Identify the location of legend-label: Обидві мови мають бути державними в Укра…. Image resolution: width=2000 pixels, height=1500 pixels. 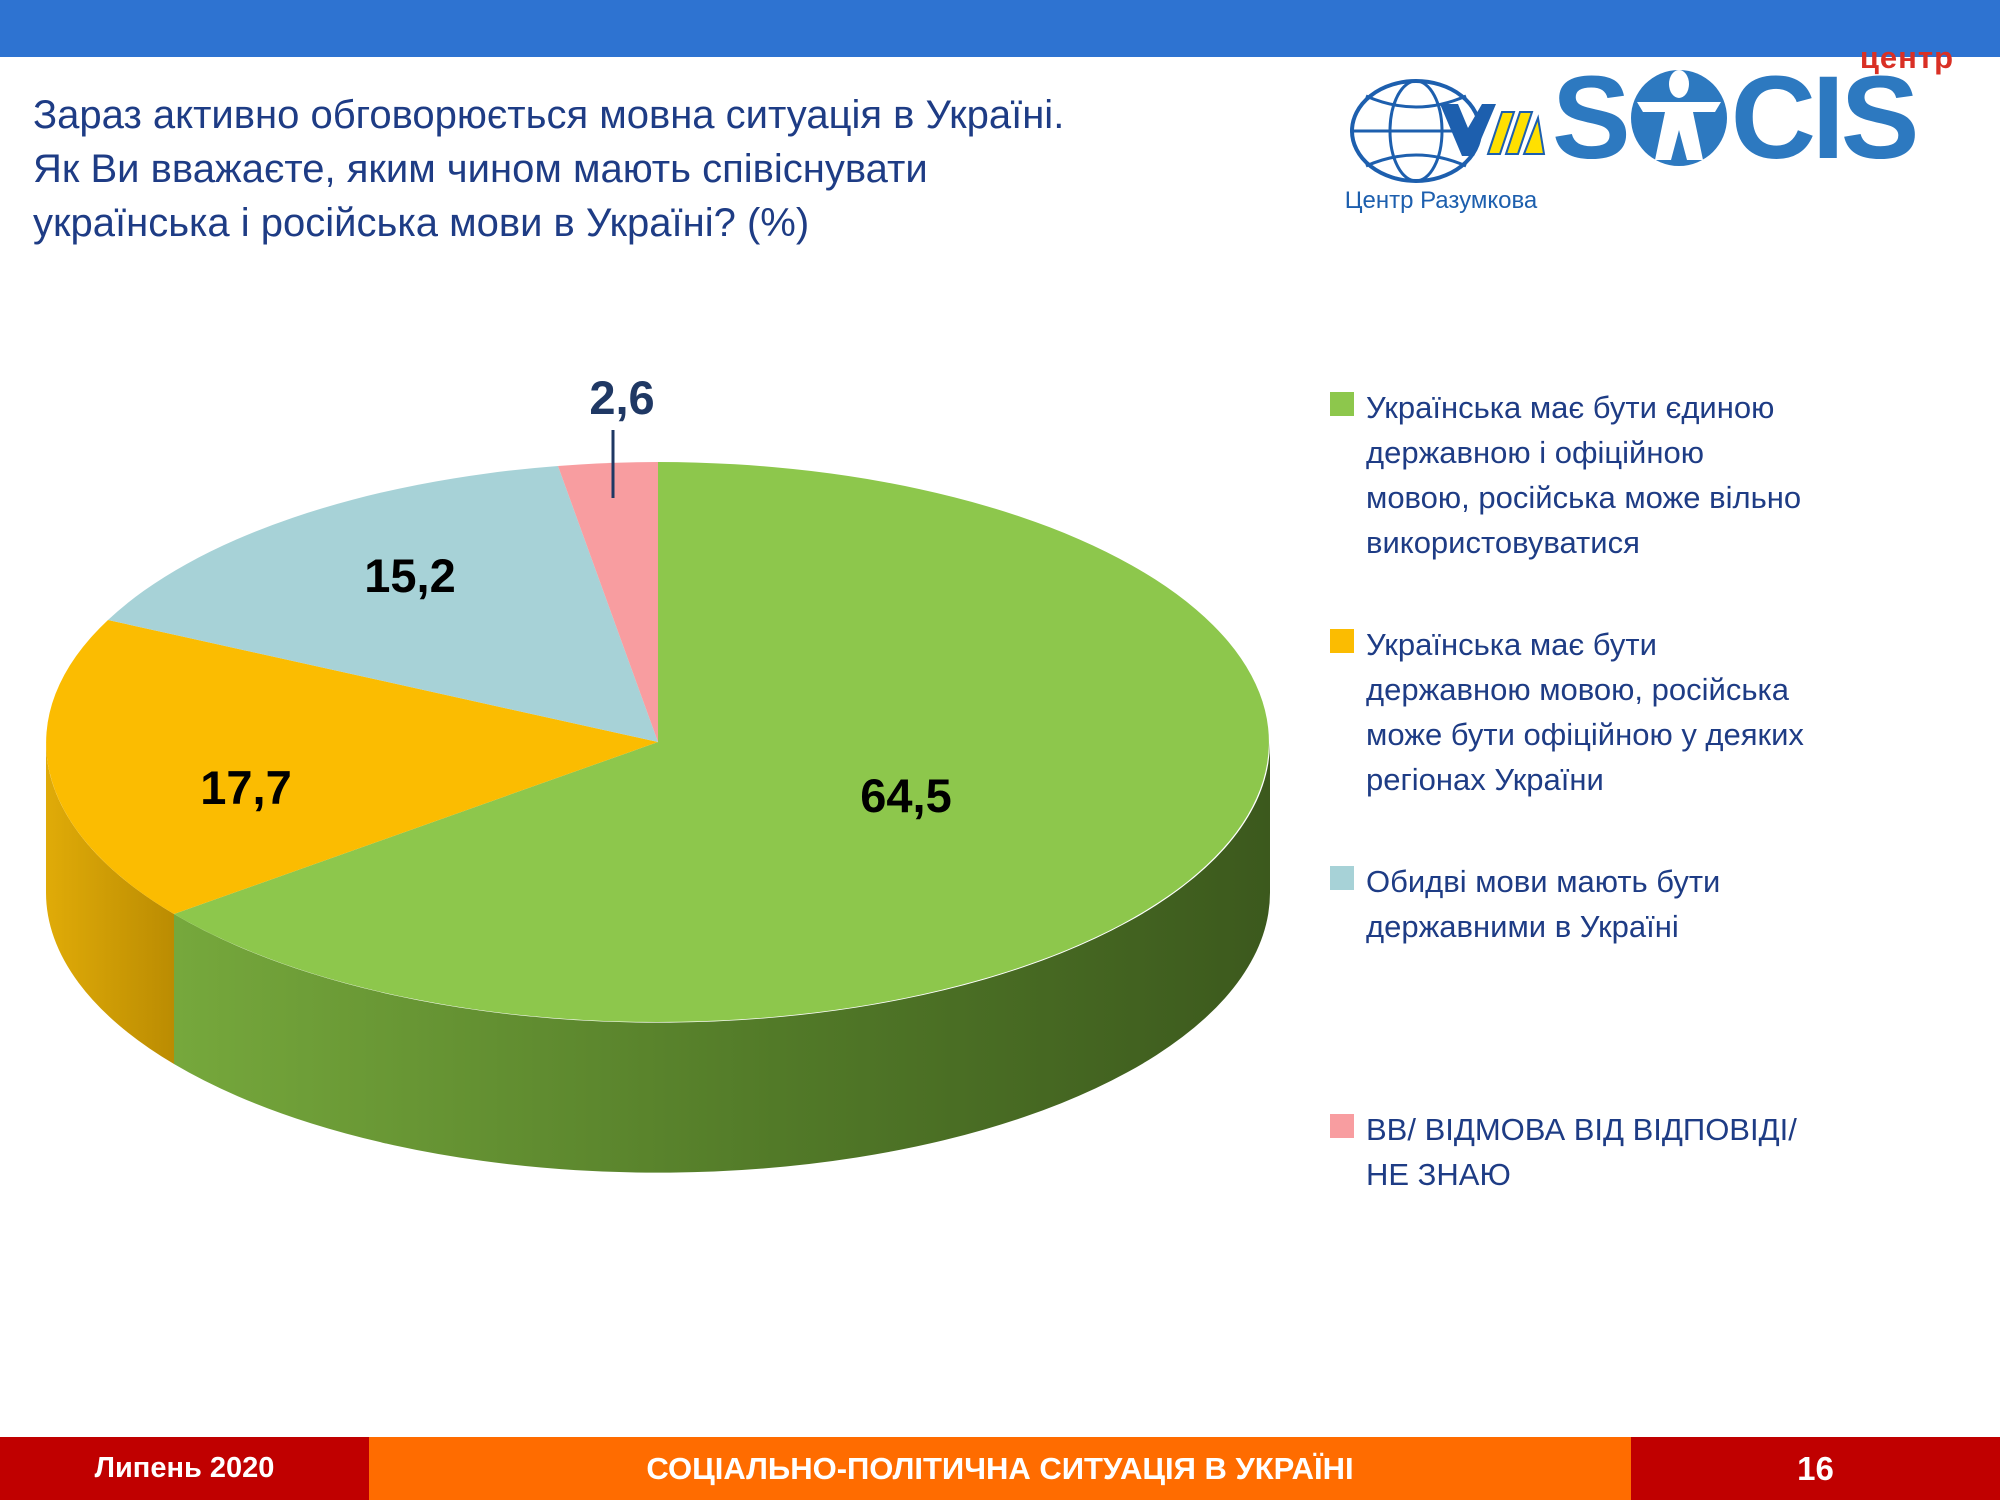
(1543, 904).